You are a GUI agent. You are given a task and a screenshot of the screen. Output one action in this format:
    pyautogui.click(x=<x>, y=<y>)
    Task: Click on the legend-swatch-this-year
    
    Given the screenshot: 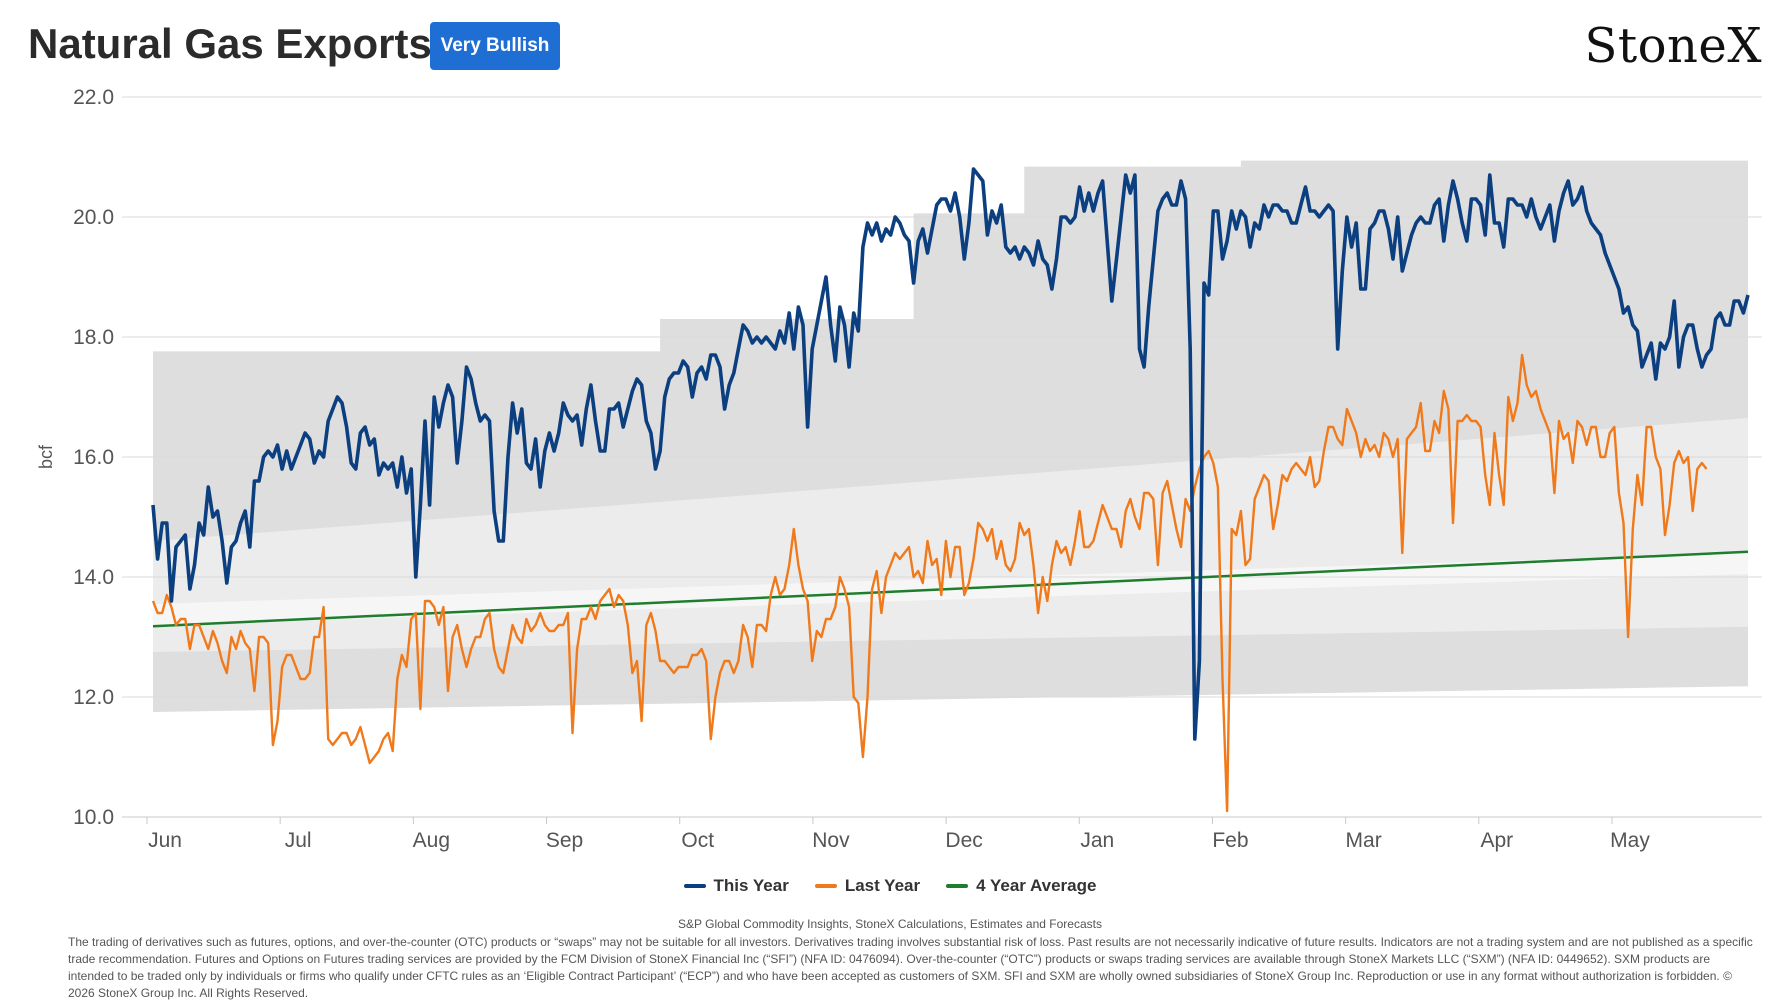 What is the action you would take?
    pyautogui.click(x=694, y=886)
    